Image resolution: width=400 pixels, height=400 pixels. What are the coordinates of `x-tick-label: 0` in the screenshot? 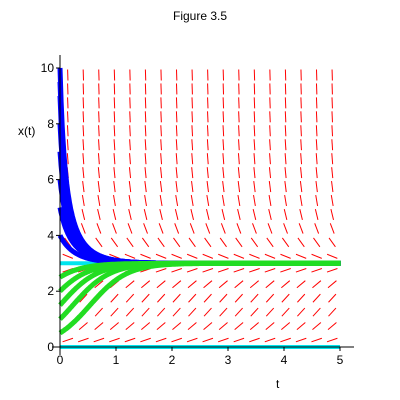 It's located at (60, 360).